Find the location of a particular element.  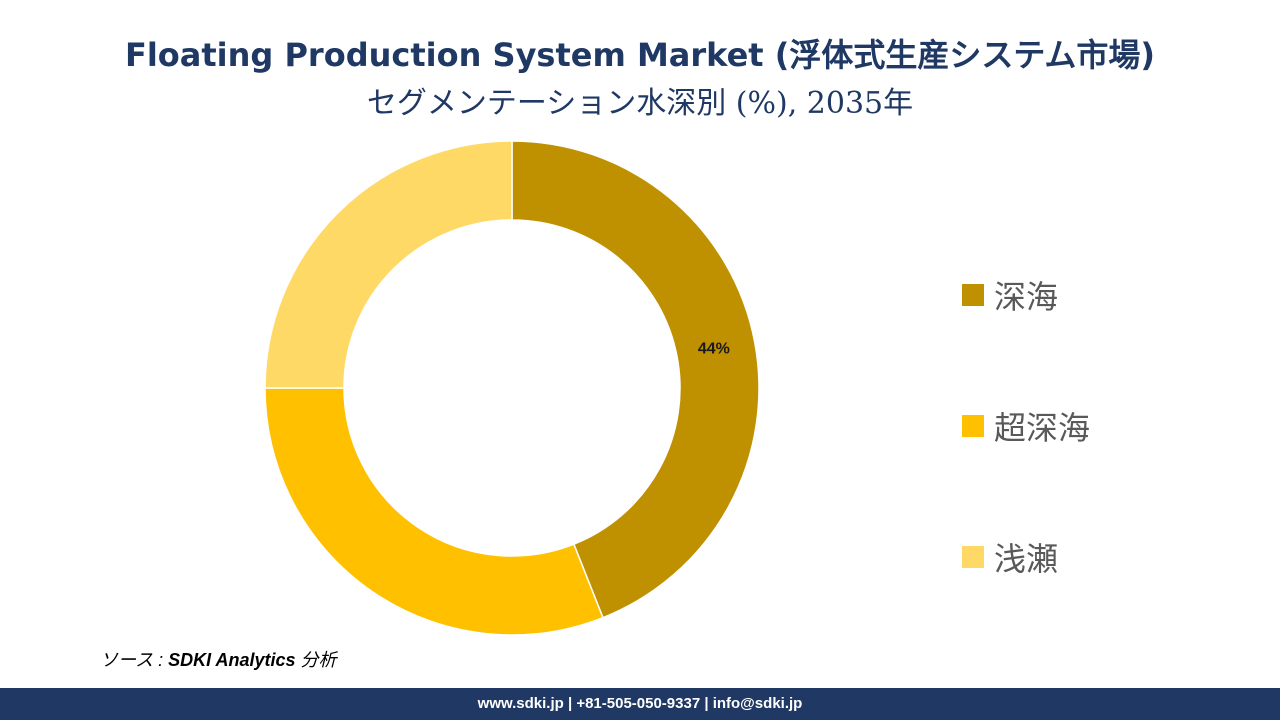

legend-label: 浅瀬 is located at coordinates (1026, 559).